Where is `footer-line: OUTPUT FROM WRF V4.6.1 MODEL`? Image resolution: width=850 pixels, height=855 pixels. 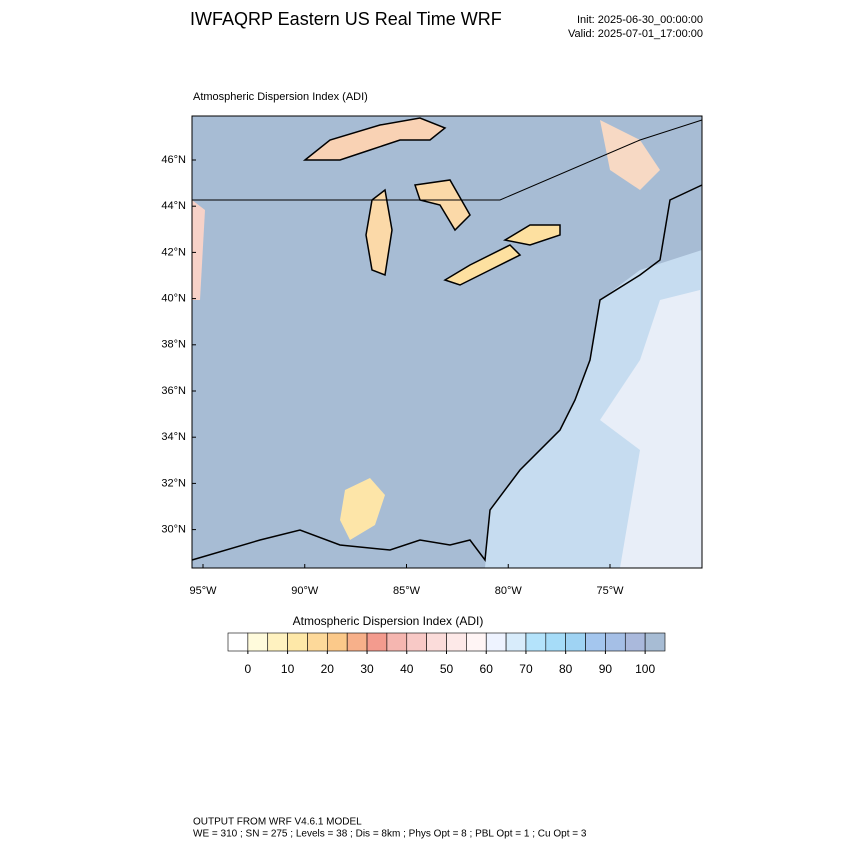 footer-line: OUTPUT FROM WRF V4.6.1 MODEL is located at coordinates (277, 822).